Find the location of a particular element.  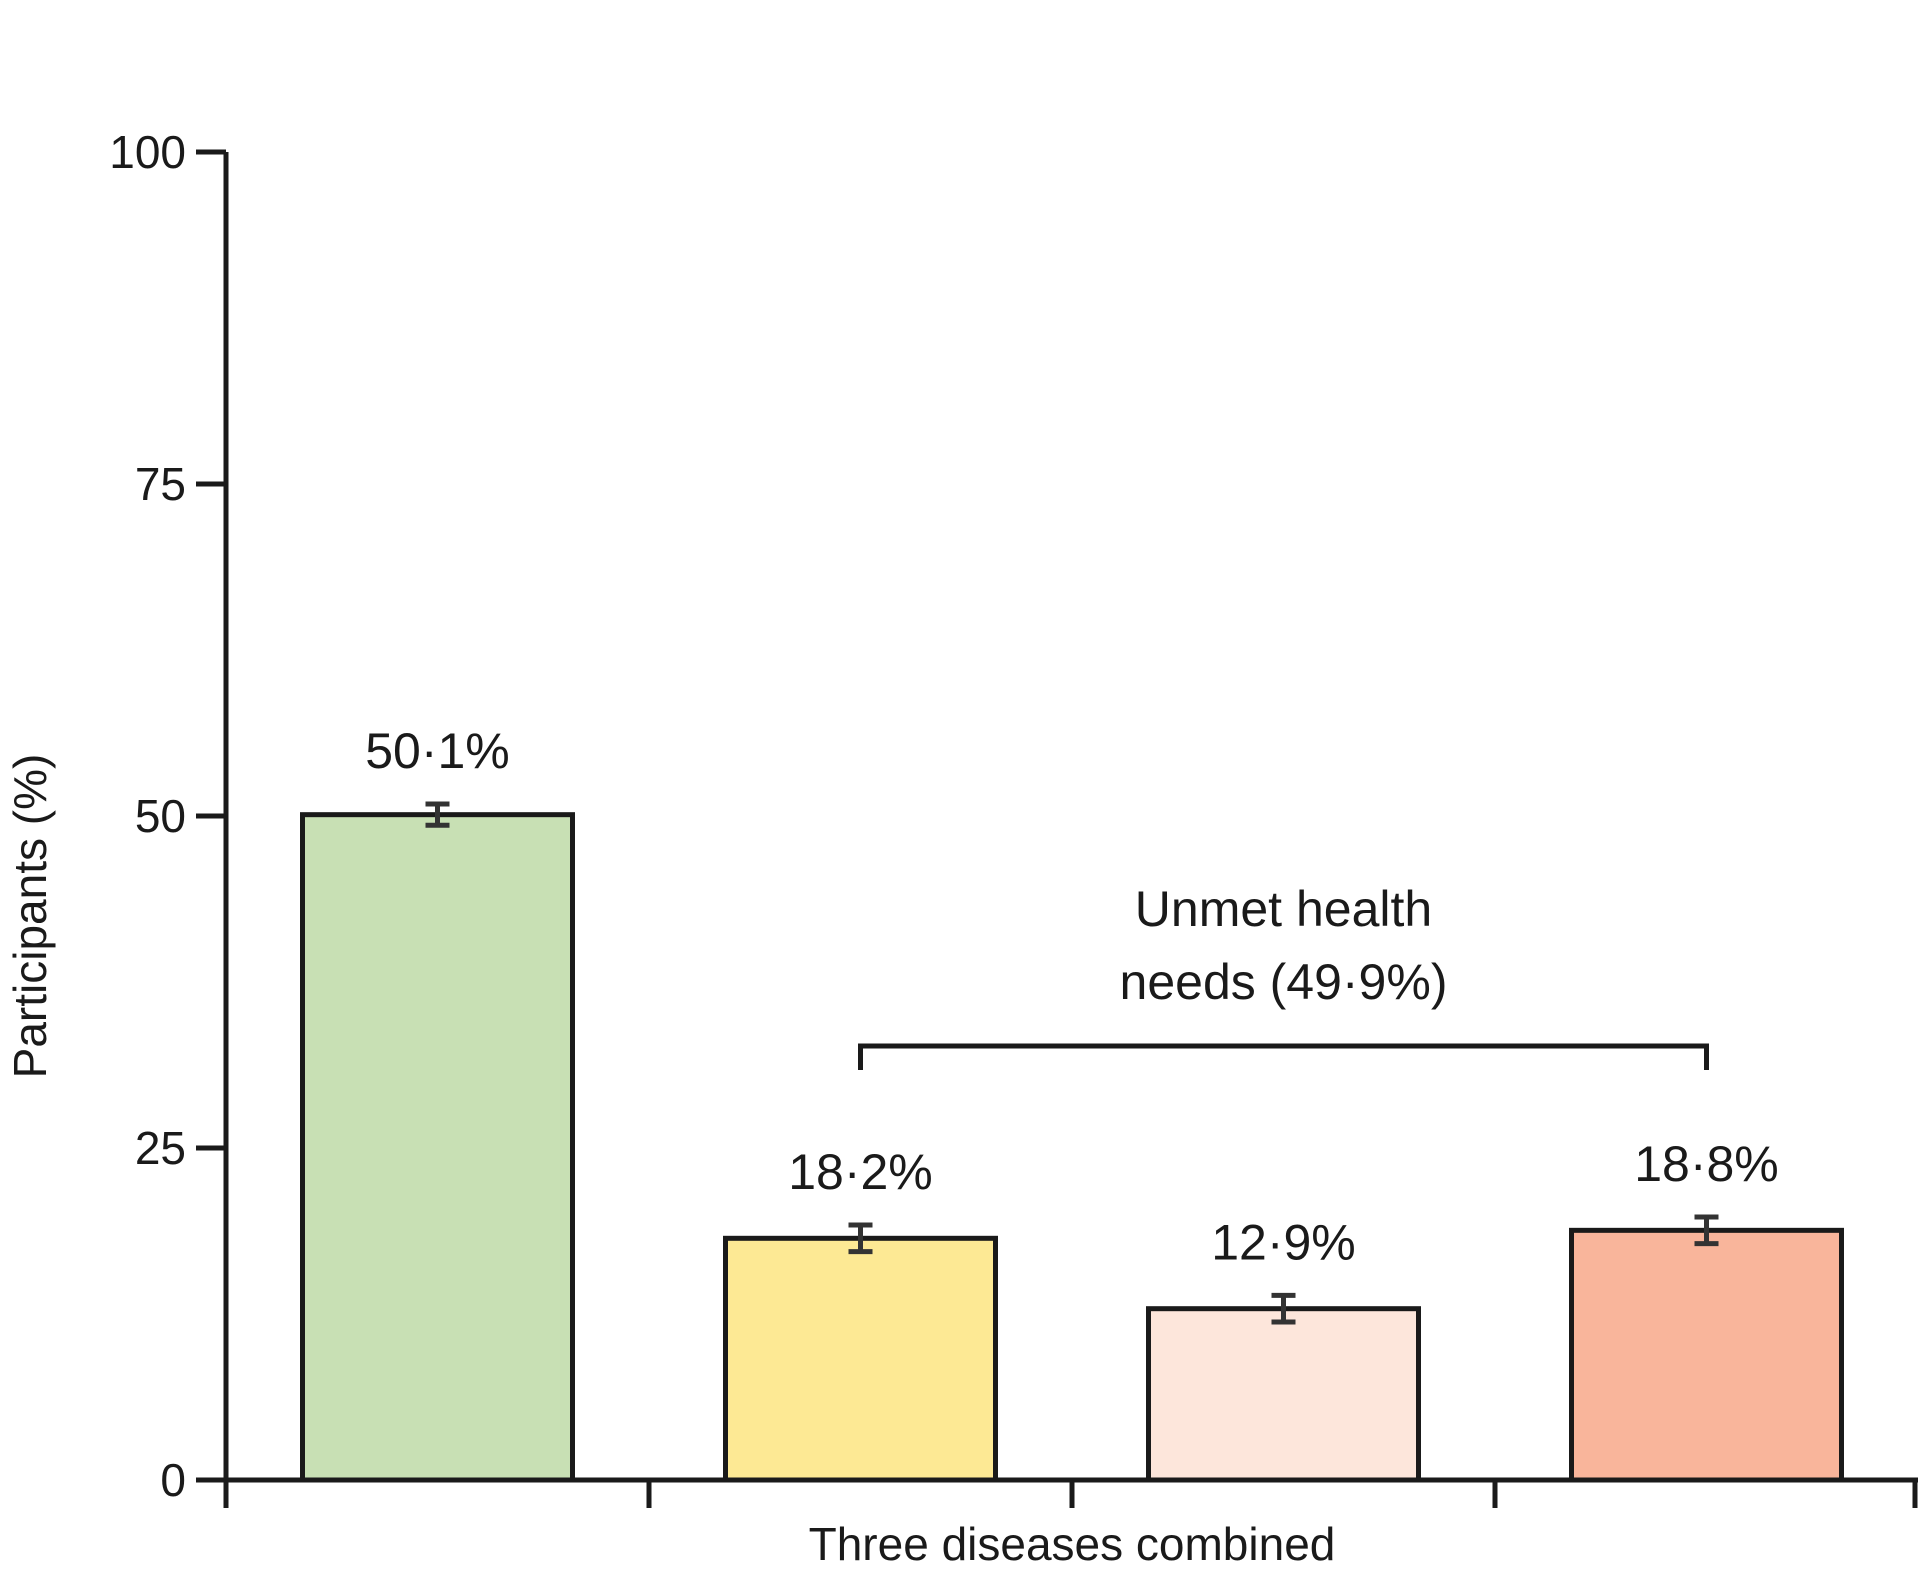

annotation-line-2: needs (49·9%) is located at coordinates (1284, 982).